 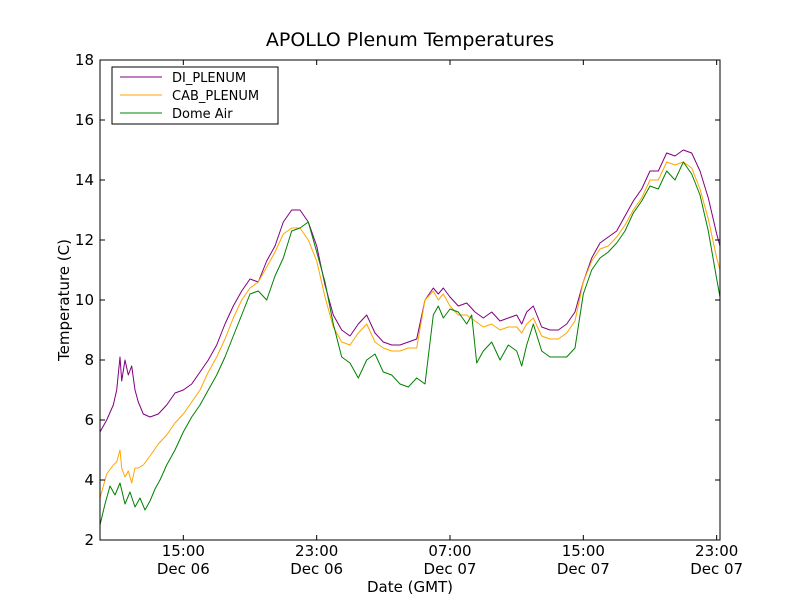 What do you see at coordinates (449, 551) in the screenshot?
I see `x-tick-label-time: 07:00` at bounding box center [449, 551].